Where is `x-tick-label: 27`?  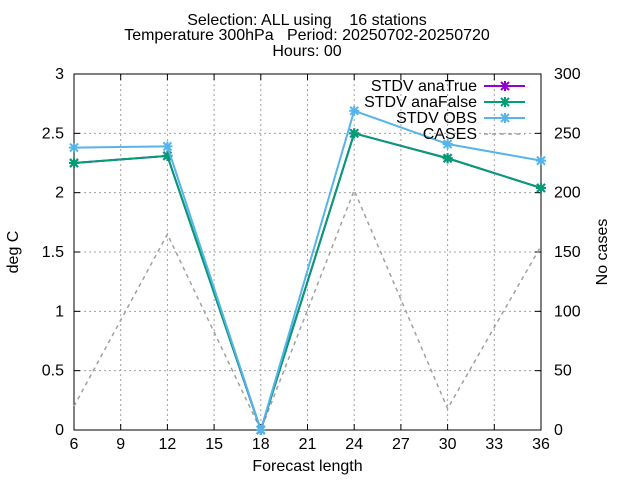 x-tick-label: 27 is located at coordinates (401, 444).